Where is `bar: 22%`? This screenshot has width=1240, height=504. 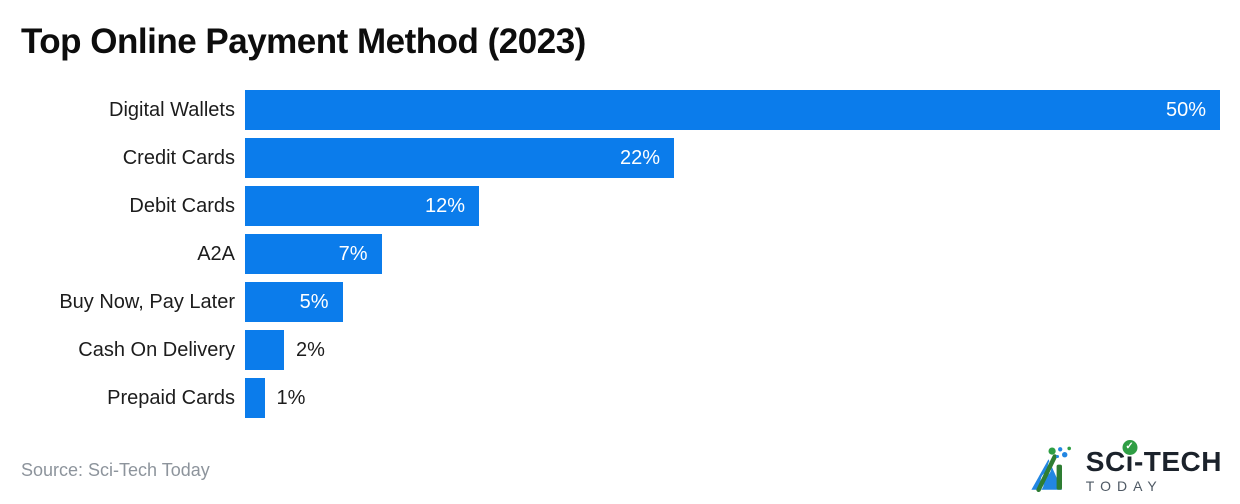
bar: 22% is located at coordinates (459, 158).